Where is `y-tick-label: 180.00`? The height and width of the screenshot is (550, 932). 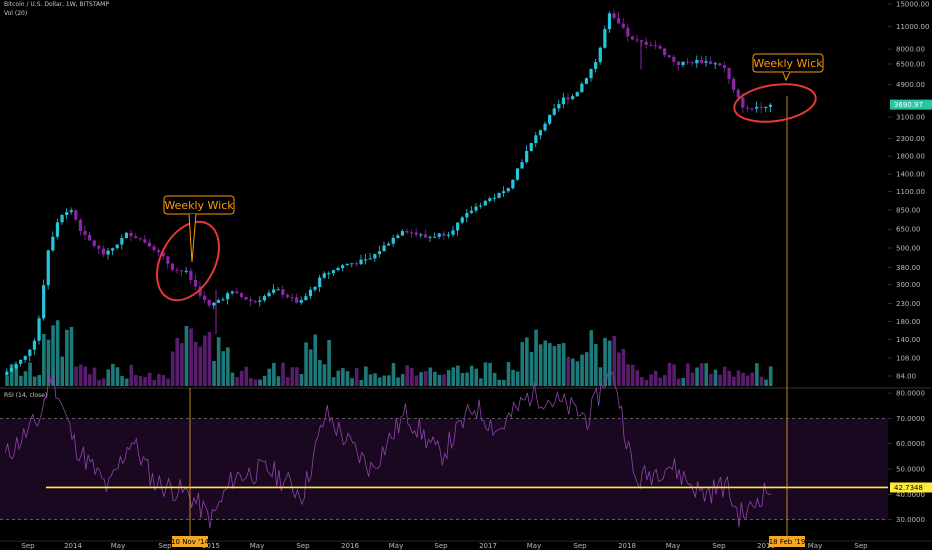 y-tick-label: 180.00 is located at coordinates (908, 322).